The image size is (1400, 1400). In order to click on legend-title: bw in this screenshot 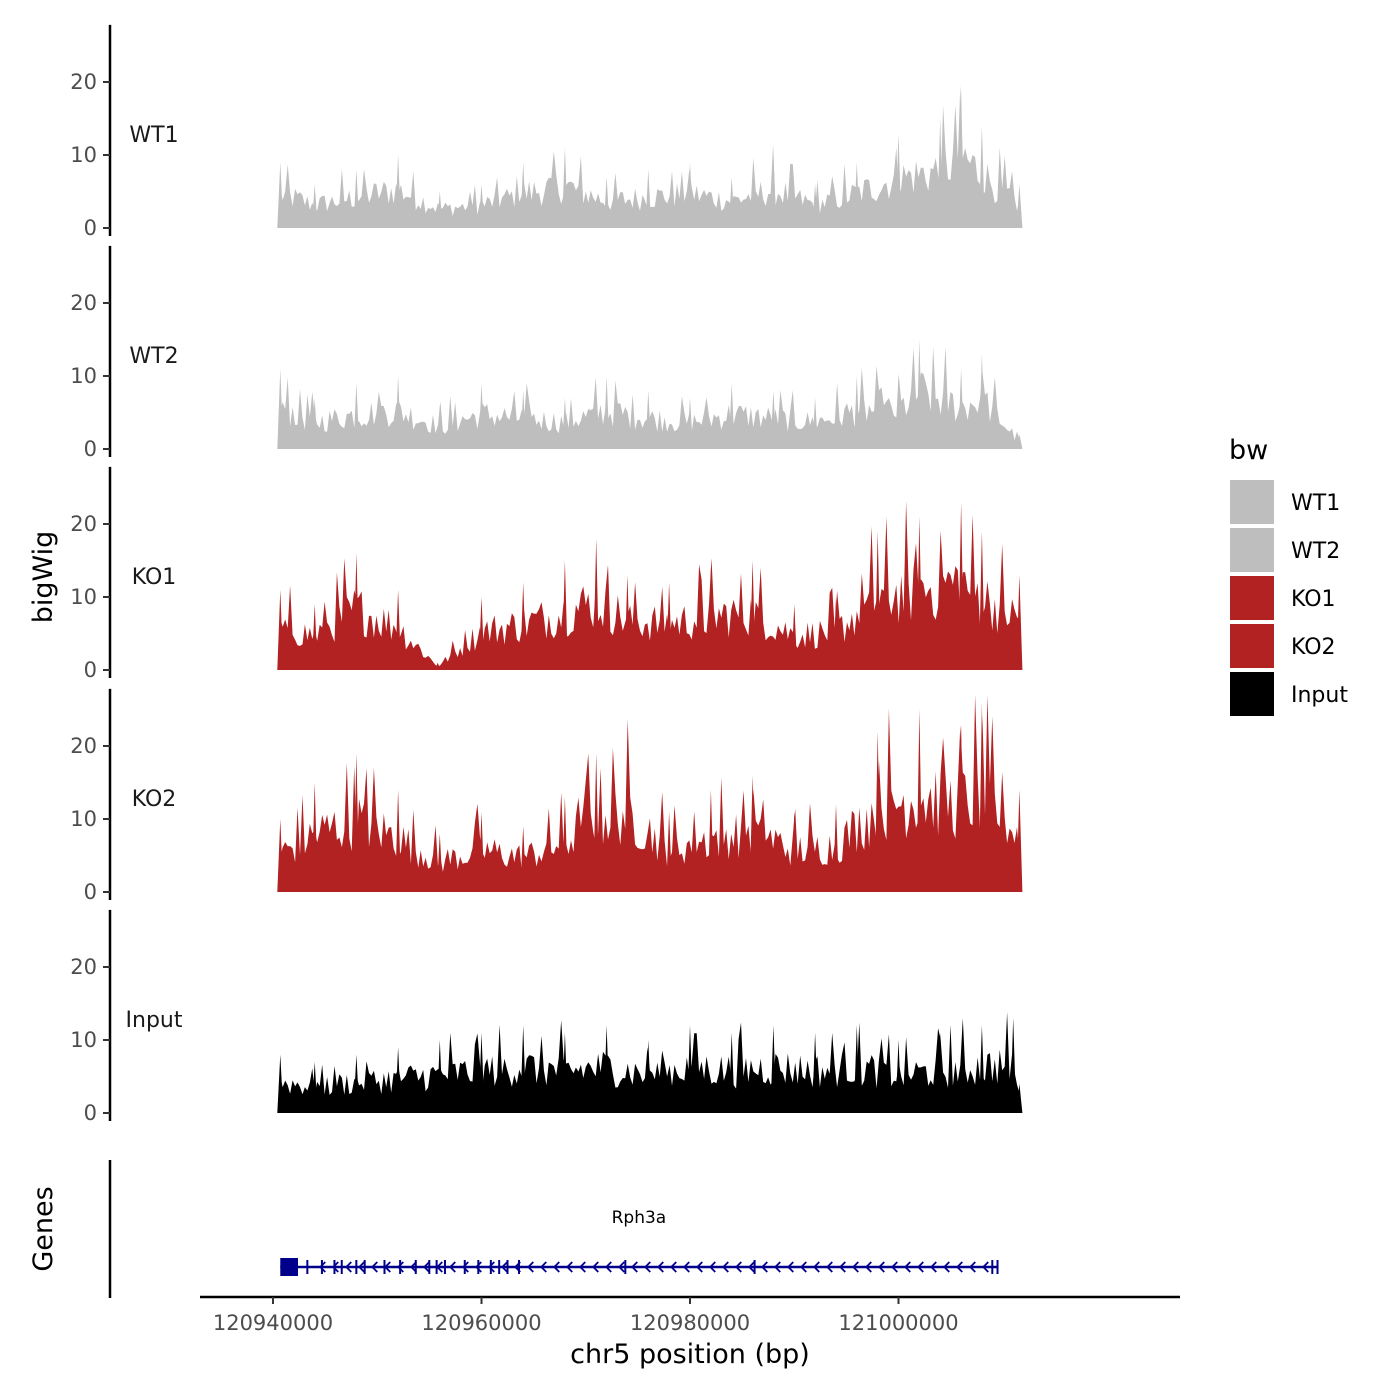, I will do `click(1248, 450)`.